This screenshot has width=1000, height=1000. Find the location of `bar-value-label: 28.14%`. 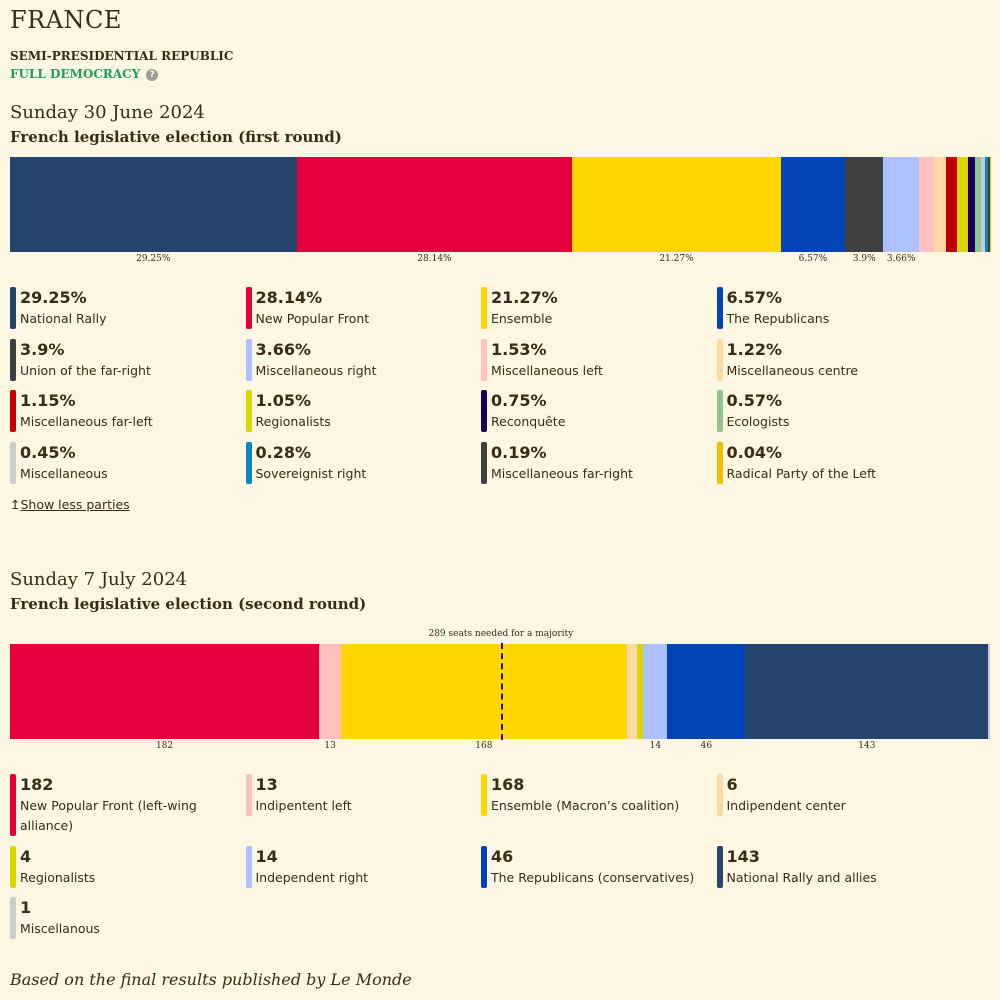

bar-value-label: 28.14% is located at coordinates (434, 259).